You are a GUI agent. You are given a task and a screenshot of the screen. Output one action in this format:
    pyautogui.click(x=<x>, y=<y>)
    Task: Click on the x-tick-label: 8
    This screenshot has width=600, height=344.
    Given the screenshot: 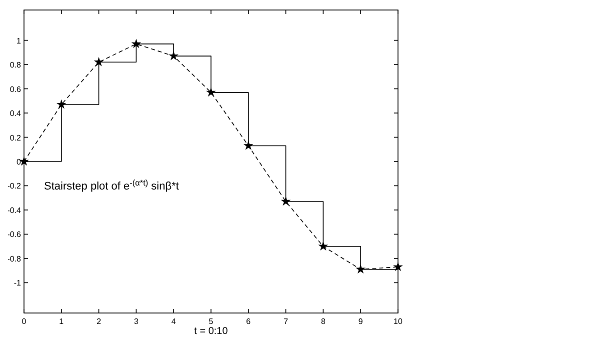 What is the action you would take?
    pyautogui.click(x=323, y=321)
    